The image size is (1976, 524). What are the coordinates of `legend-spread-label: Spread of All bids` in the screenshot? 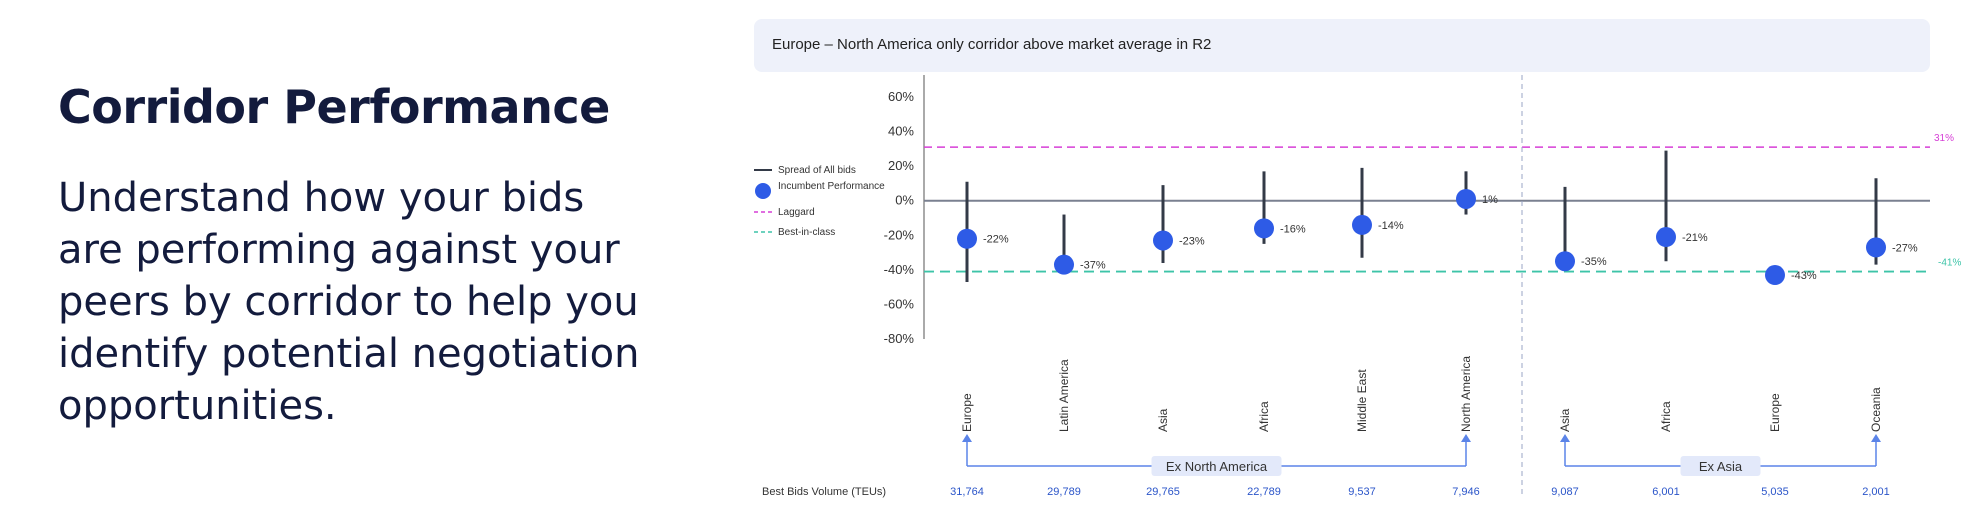 It's located at (817, 170).